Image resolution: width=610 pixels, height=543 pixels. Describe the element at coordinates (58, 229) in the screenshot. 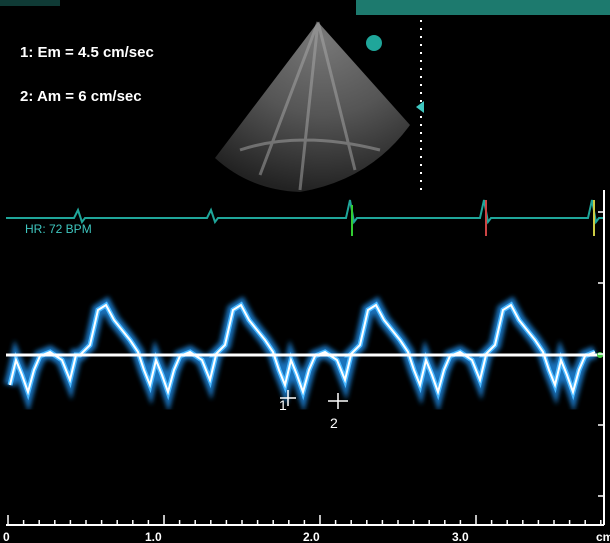

I see `heart-rate: HR: 72 BPM` at that location.